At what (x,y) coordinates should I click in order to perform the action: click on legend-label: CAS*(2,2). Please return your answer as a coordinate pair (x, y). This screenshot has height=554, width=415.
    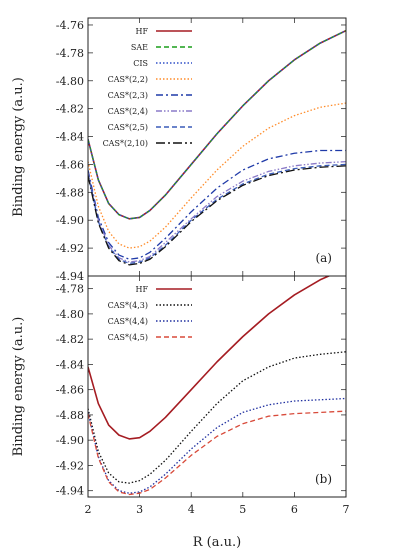
    Looking at the image, I should click on (128, 79).